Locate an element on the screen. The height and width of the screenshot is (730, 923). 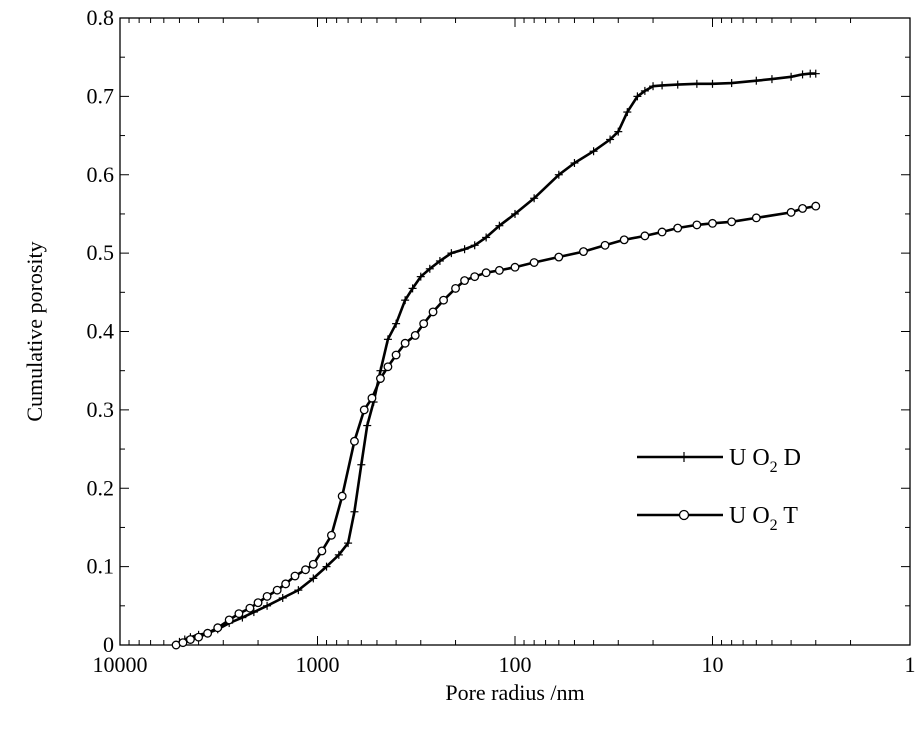
y-tick-label: 0.8 is located at coordinates (101, 17).